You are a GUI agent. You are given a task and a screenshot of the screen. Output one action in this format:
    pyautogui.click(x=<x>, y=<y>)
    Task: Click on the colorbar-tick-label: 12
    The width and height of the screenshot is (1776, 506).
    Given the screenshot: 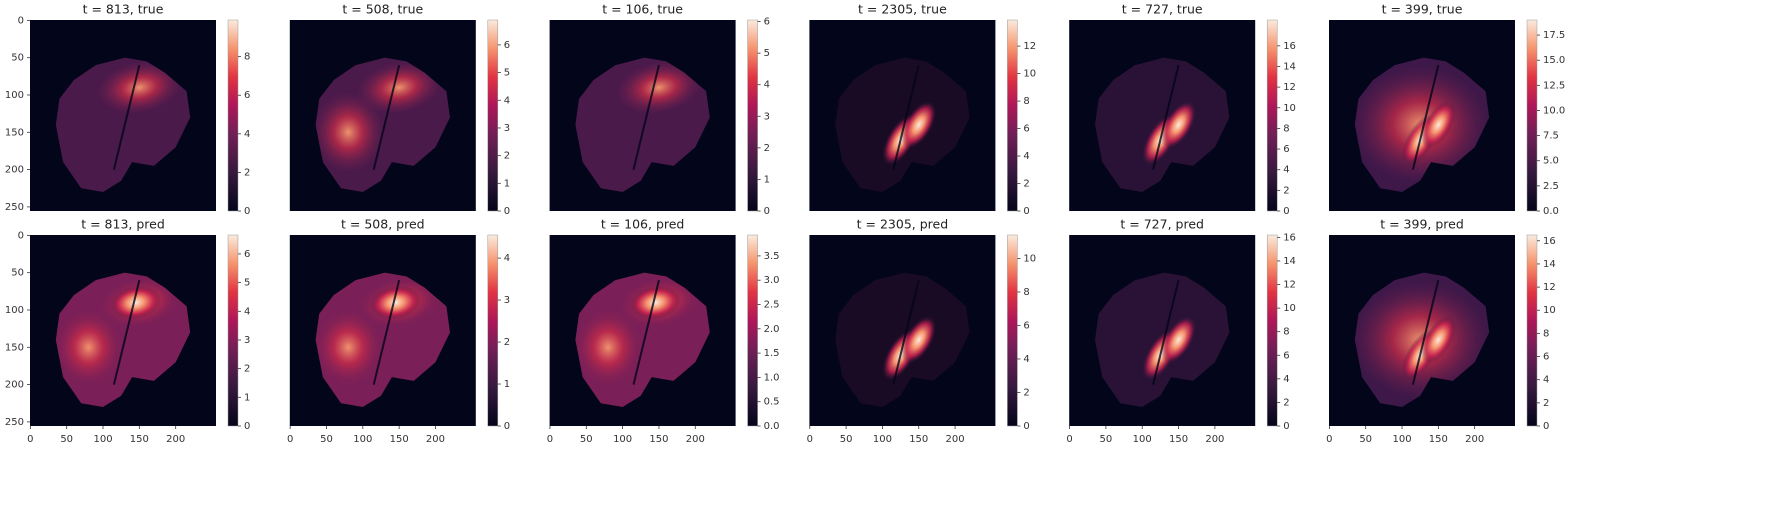 What is the action you would take?
    pyautogui.click(x=1289, y=87)
    